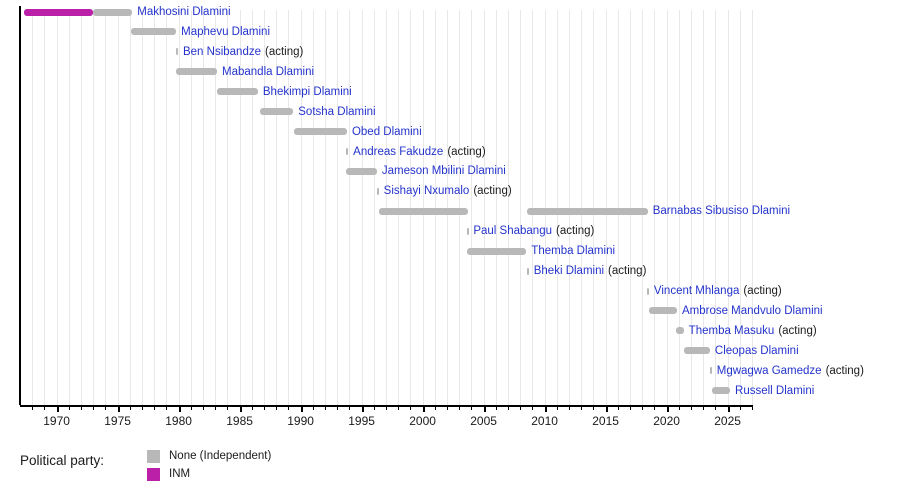  Describe the element at coordinates (769, 370) in the screenshot. I see `pm-name-link: Mgwagwa Gamedze` at that location.